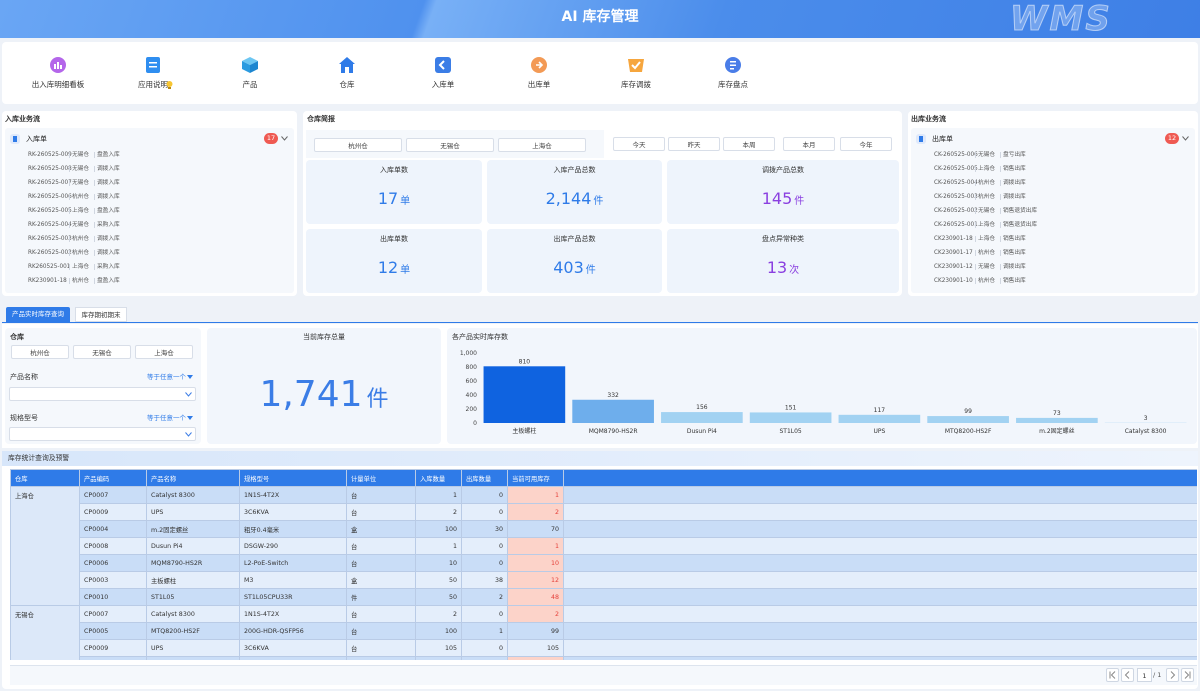 The height and width of the screenshot is (691, 1200). What do you see at coordinates (1146, 418) in the screenshot?
I see `value-label: 3` at bounding box center [1146, 418].